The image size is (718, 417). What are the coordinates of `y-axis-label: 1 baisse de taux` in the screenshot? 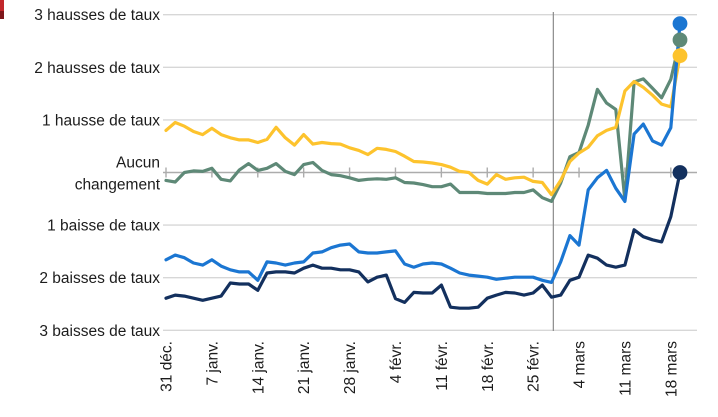 It's located at (103, 226).